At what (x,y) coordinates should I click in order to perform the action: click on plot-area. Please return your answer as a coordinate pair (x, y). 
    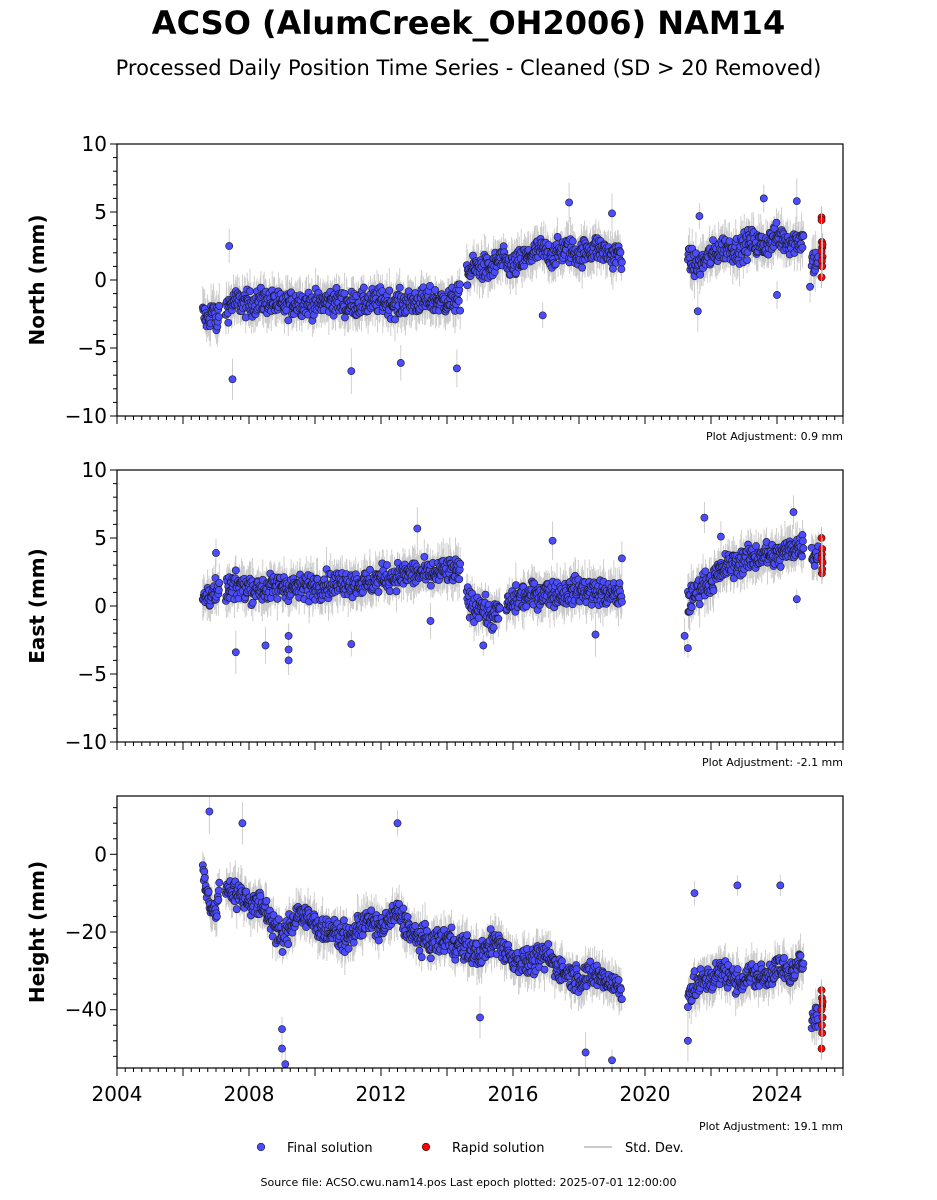
    Looking at the image, I should click on (512, 289).